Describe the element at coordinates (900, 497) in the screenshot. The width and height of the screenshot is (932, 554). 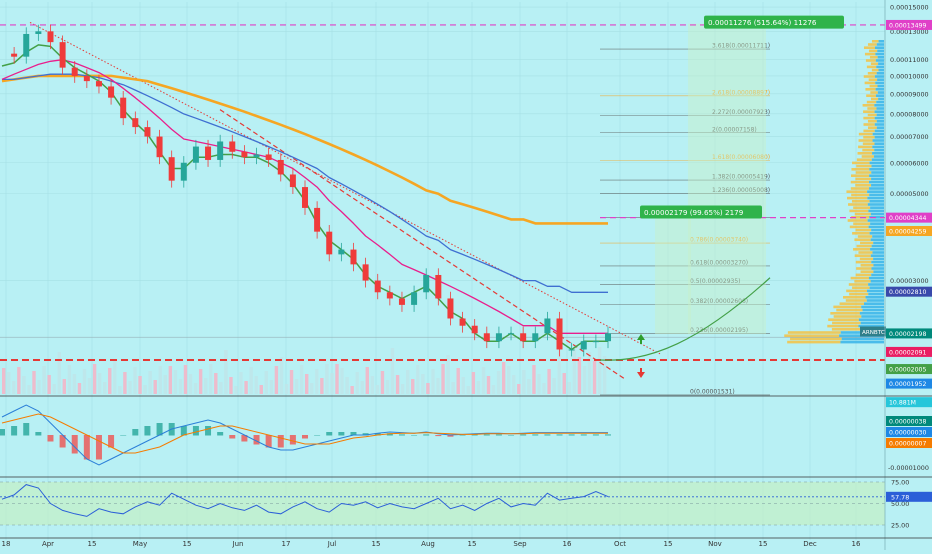
I see `rsi-badge-text: 57.78` at that location.